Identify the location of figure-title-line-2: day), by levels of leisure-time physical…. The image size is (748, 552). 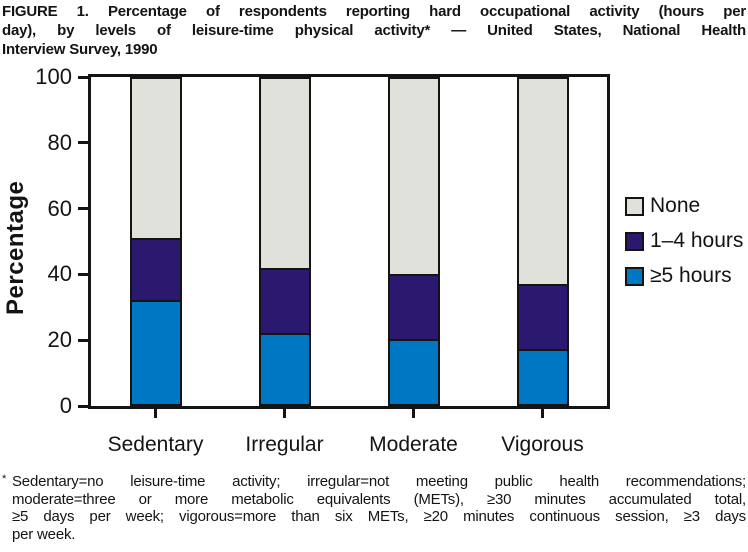
(374, 30).